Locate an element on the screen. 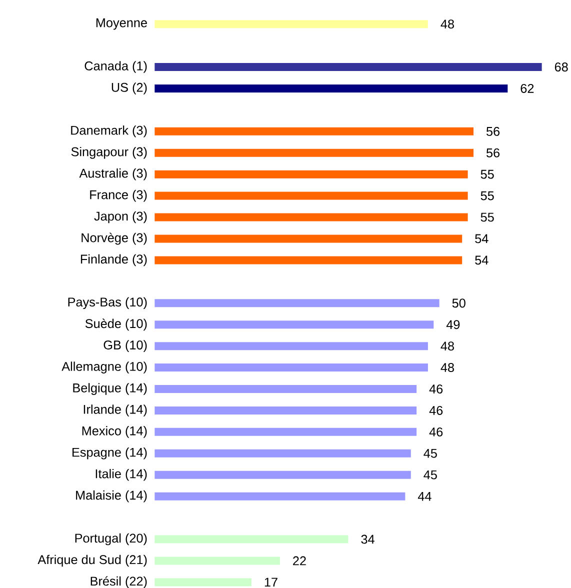 The image size is (571, 588). data-label: 62 is located at coordinates (527, 88).